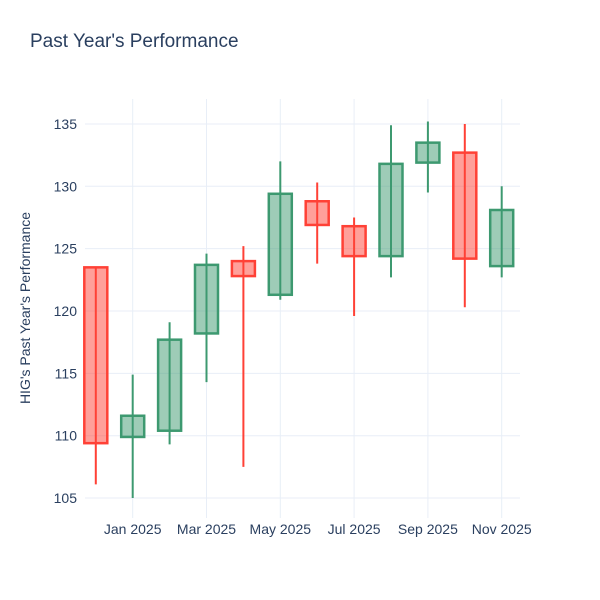 The image size is (600, 600). I want to click on y-tick-label: 110, so click(66, 436).